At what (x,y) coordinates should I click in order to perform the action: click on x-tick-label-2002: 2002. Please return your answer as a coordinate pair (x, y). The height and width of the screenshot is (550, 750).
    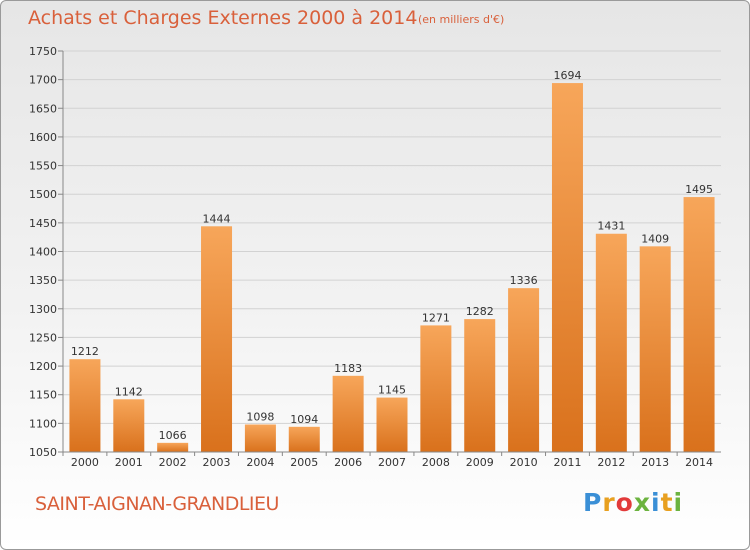
    Looking at the image, I should click on (173, 462).